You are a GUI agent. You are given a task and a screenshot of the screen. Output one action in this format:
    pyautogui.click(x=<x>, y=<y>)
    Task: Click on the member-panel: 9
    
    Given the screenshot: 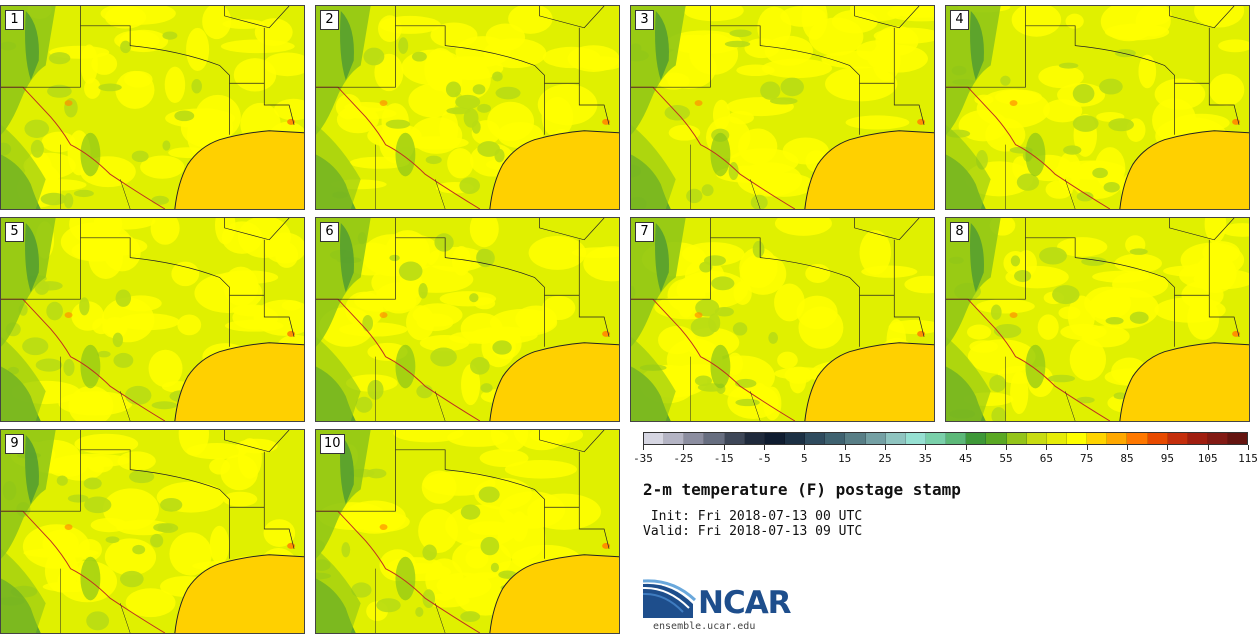 What is the action you would take?
    pyautogui.click(x=152, y=531)
    